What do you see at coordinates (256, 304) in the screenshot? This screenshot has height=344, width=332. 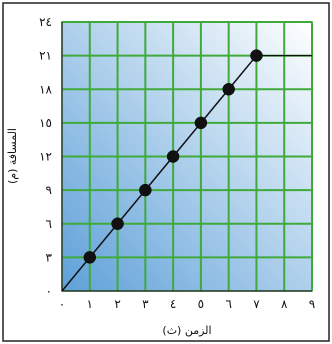 I see `x-tick-label: ٧` at bounding box center [256, 304].